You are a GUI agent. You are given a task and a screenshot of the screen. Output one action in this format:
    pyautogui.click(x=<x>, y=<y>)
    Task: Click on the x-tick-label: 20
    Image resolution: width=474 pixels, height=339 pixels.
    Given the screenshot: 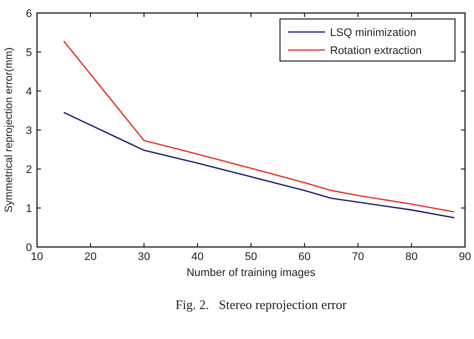 What is the action you would take?
    pyautogui.click(x=90, y=257)
    